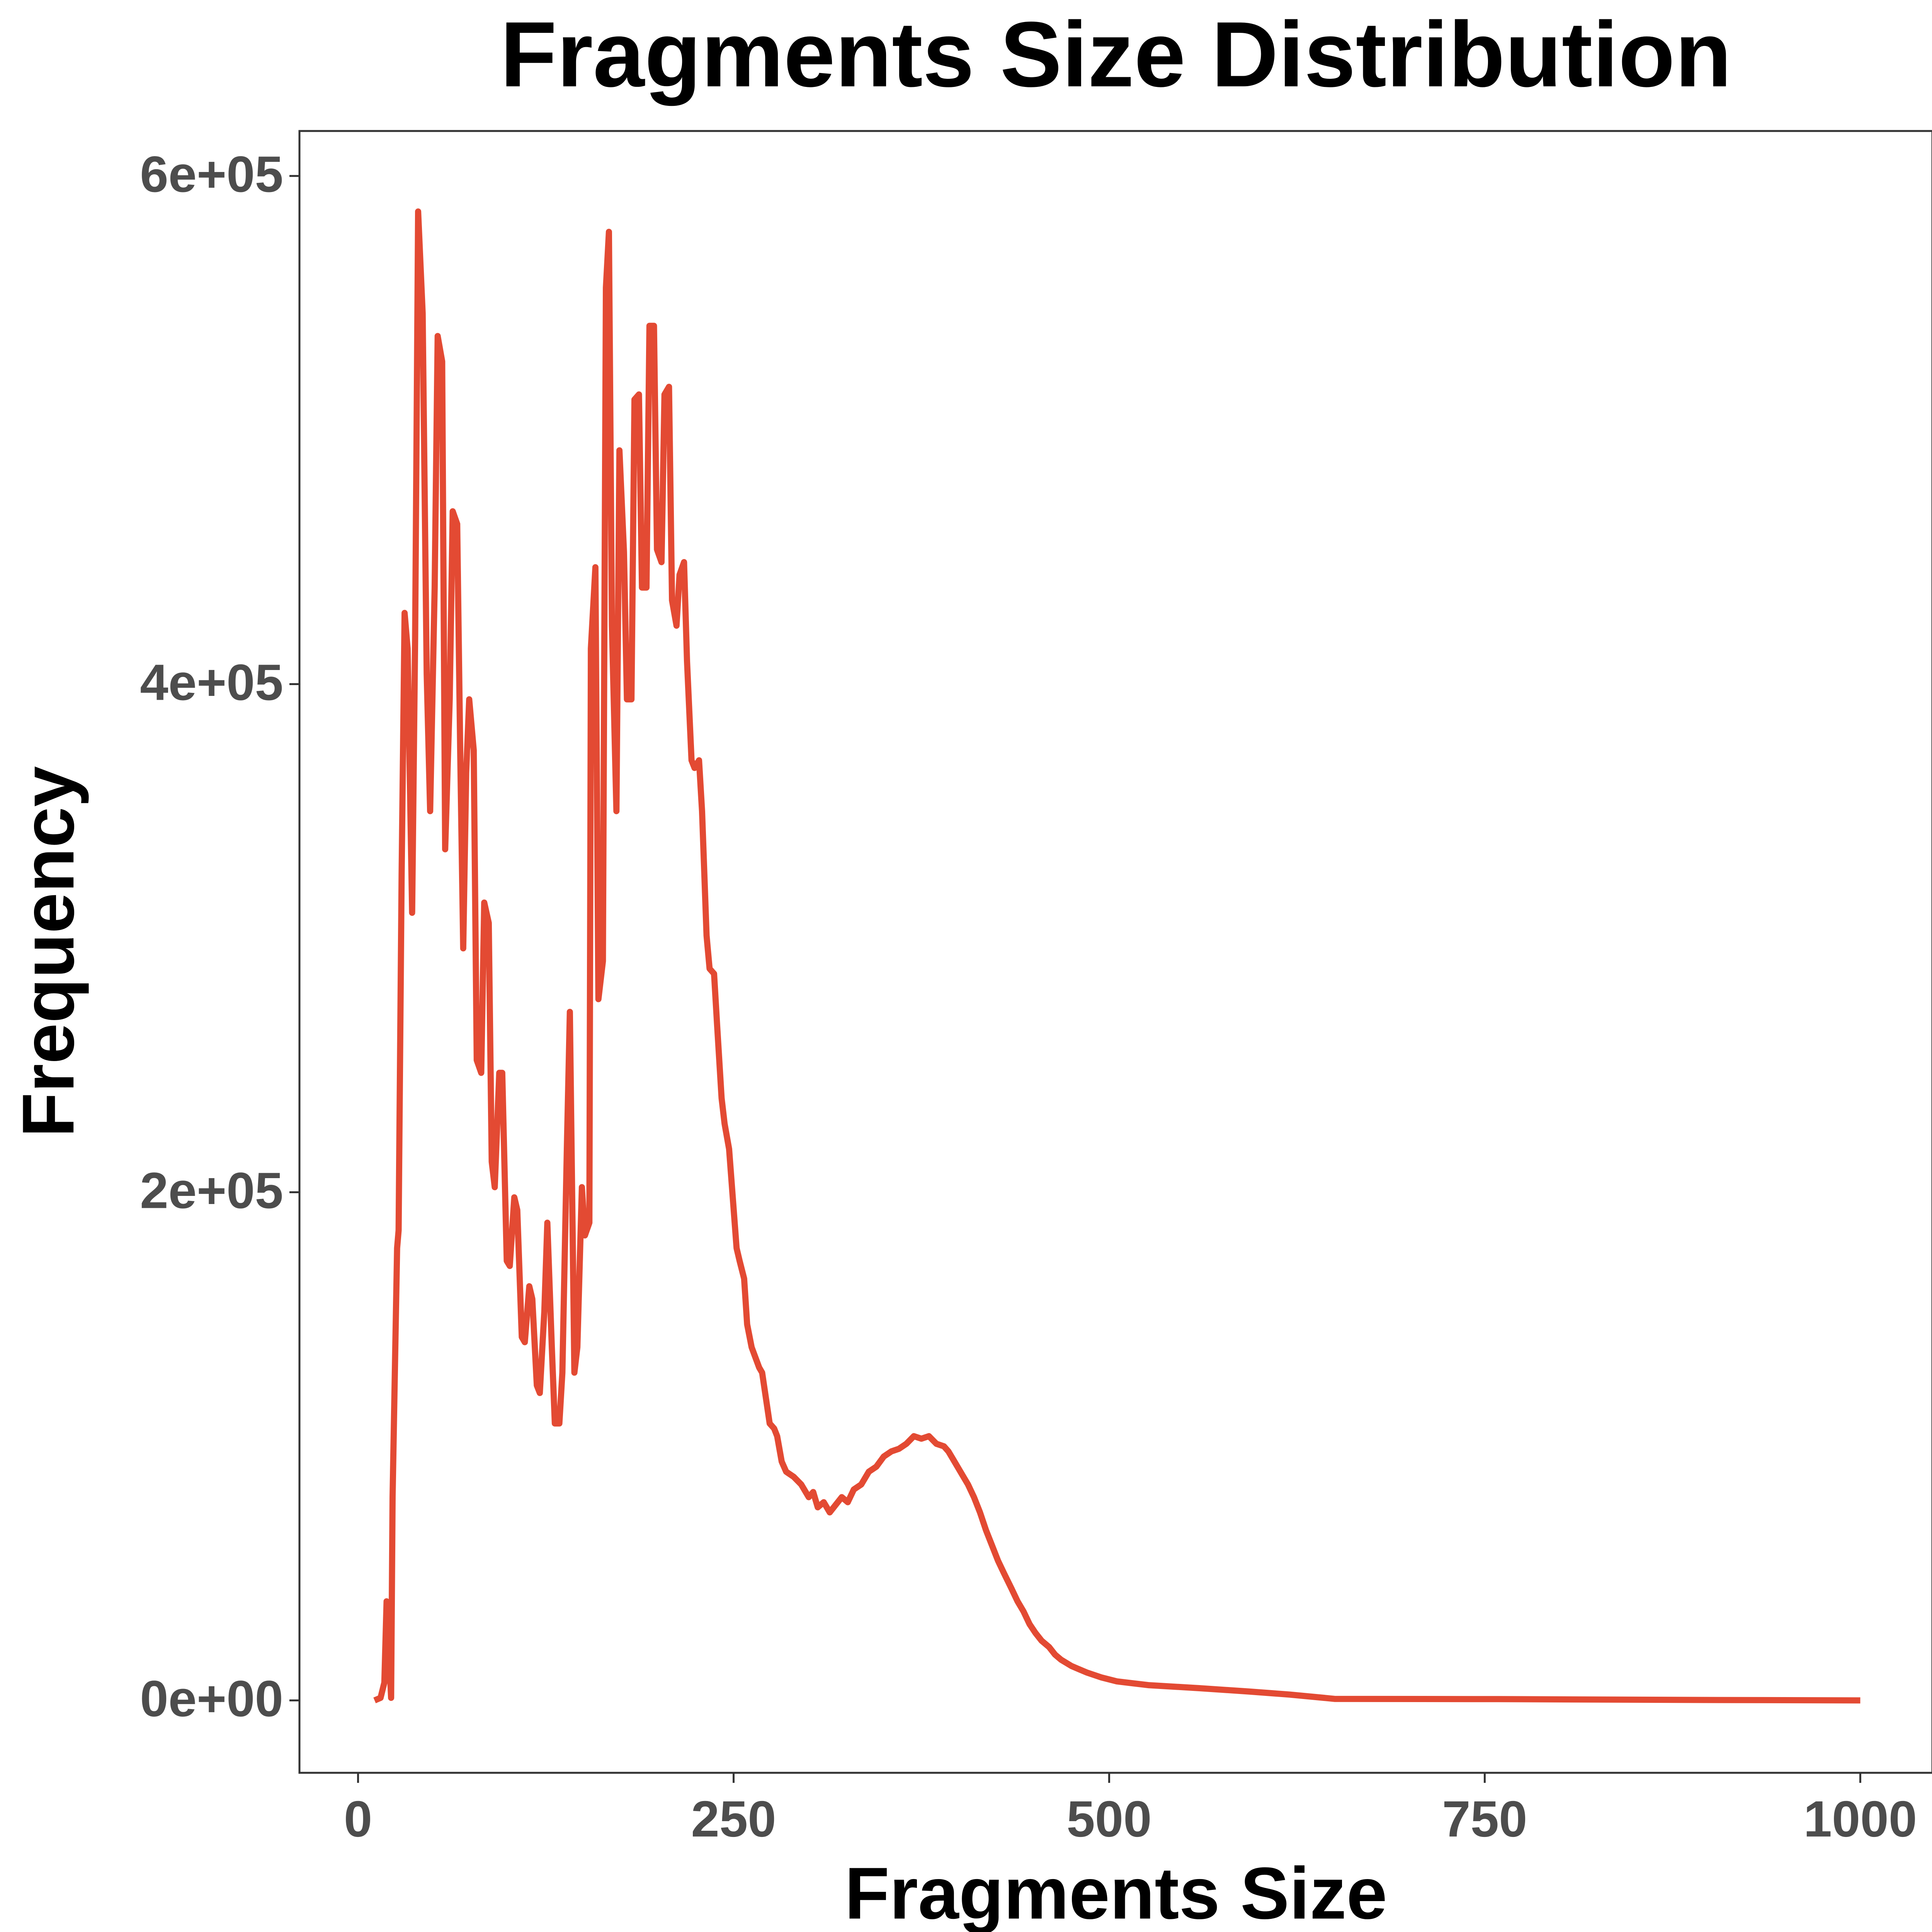 The width and height of the screenshot is (1932, 1932). I want to click on y-tick-label: 4e+05, so click(212, 682).